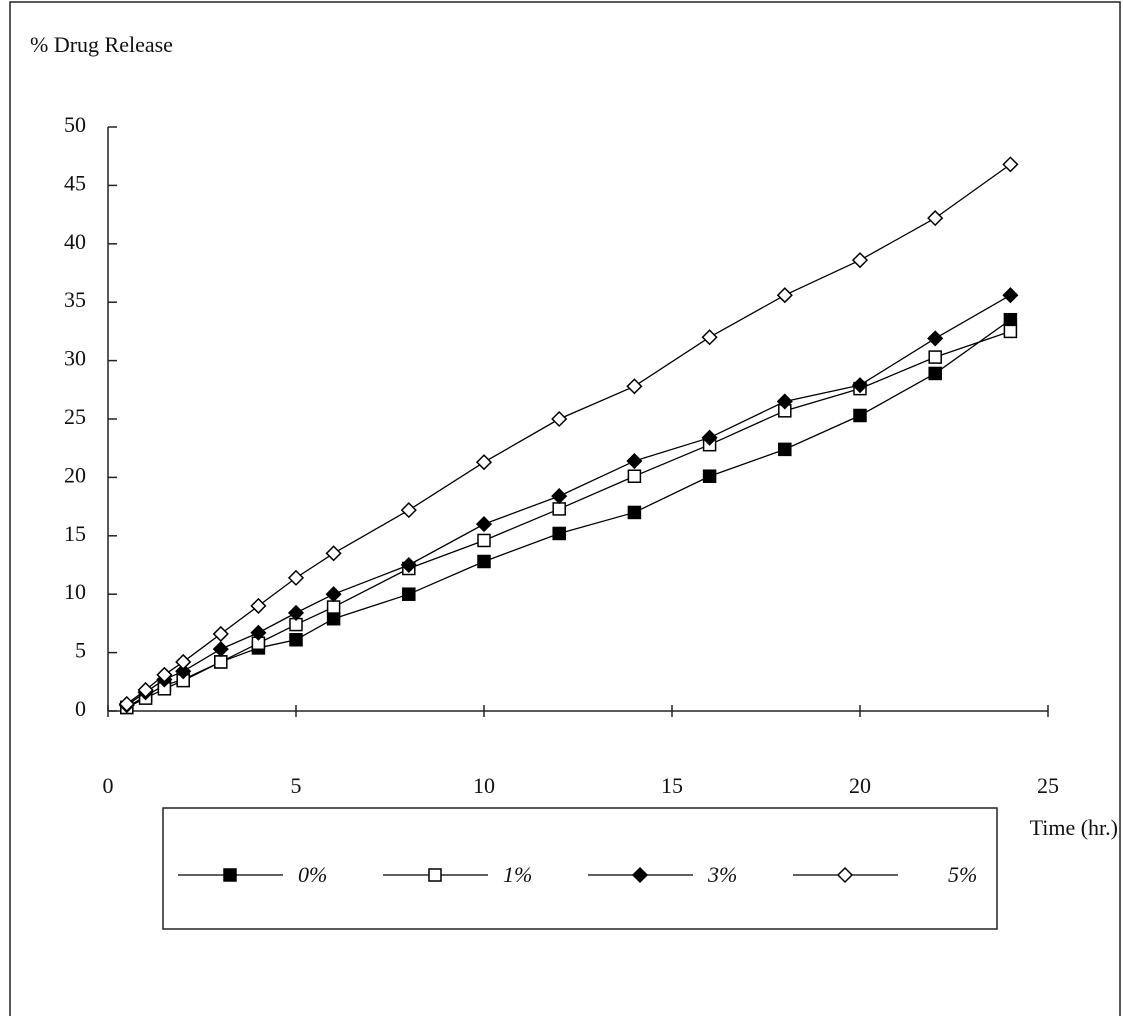  What do you see at coordinates (75, 182) in the screenshot?
I see `y-tick-label: 45` at bounding box center [75, 182].